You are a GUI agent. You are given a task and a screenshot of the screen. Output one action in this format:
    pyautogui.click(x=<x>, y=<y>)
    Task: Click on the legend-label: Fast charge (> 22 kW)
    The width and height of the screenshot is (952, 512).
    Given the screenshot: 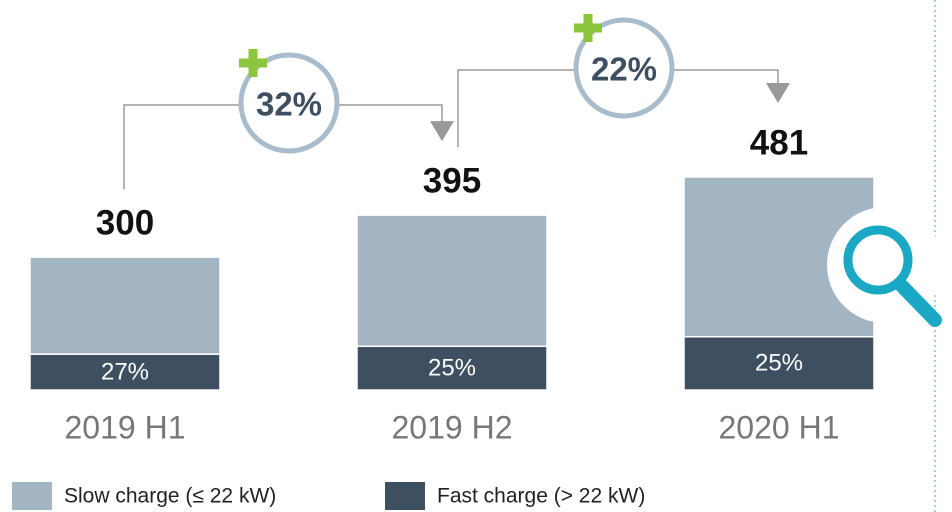 What is the action you would take?
    pyautogui.click(x=541, y=496)
    